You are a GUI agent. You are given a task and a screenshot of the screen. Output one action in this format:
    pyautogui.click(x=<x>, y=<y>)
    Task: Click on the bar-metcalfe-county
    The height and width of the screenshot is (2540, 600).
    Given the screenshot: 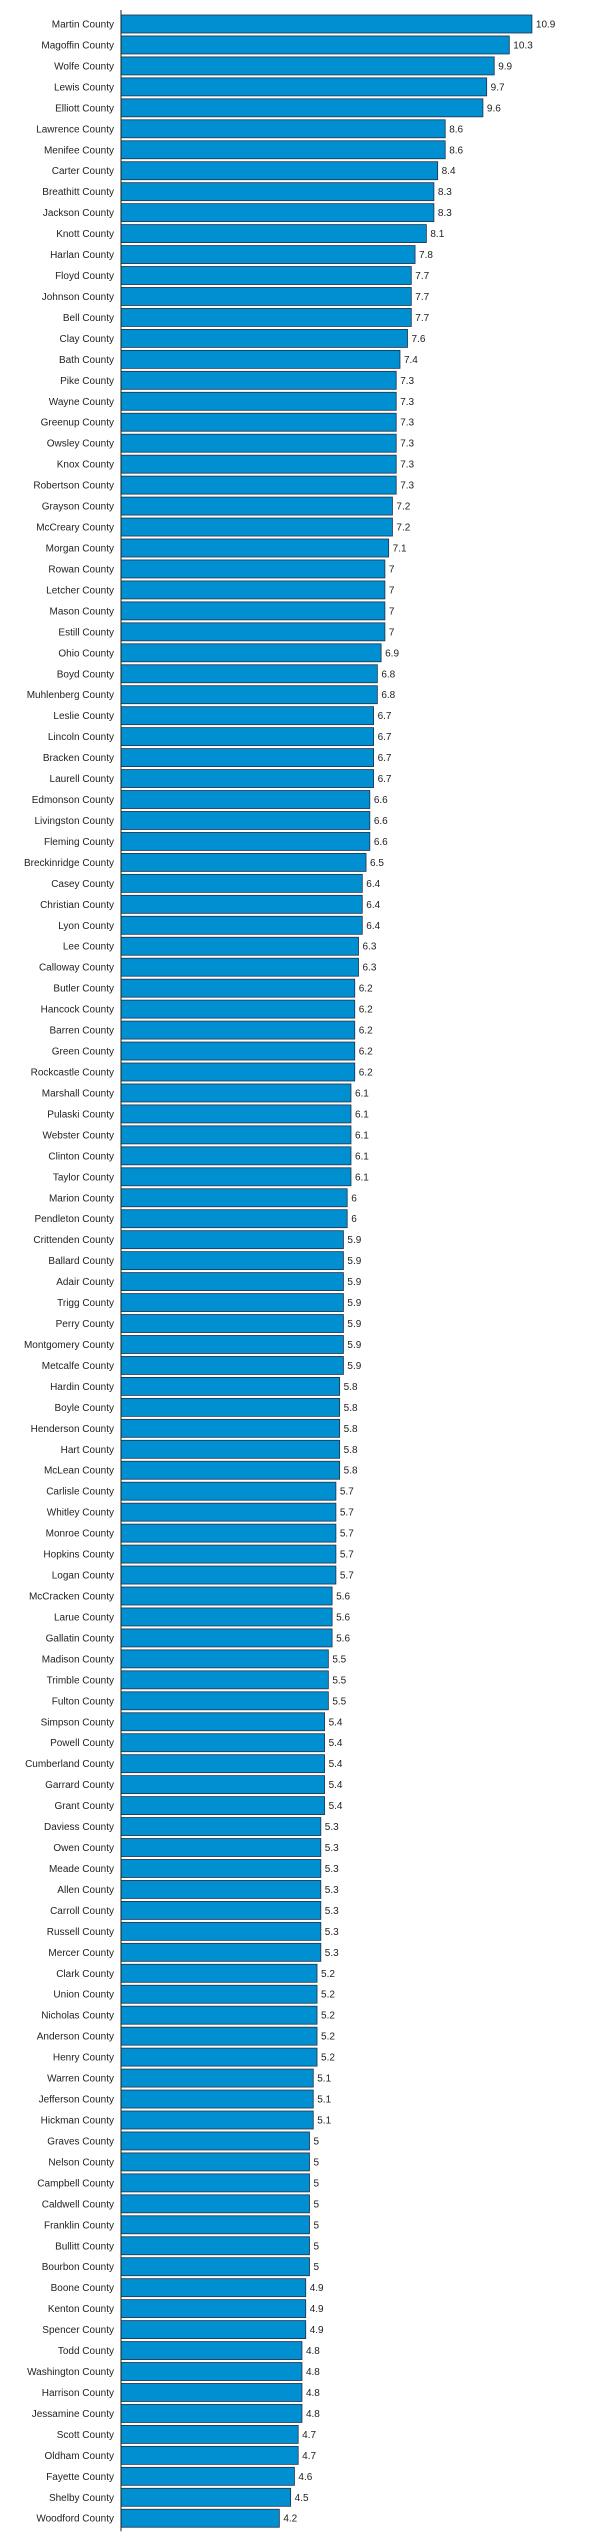 What is the action you would take?
    pyautogui.click(x=232, y=1365)
    